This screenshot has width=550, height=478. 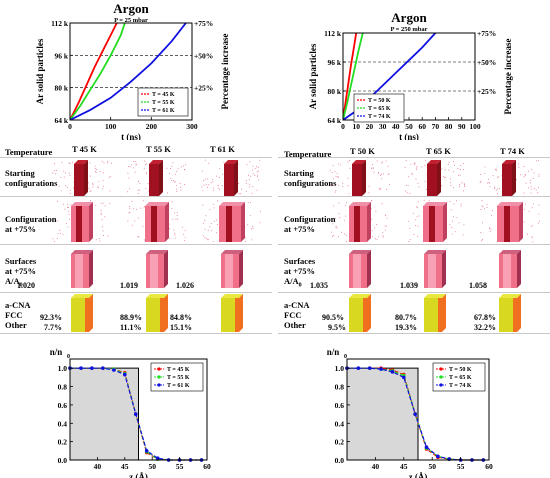 What do you see at coordinates (185, 285) in the screenshot?
I see `area-ratio-value: 1.026` at bounding box center [185, 285].